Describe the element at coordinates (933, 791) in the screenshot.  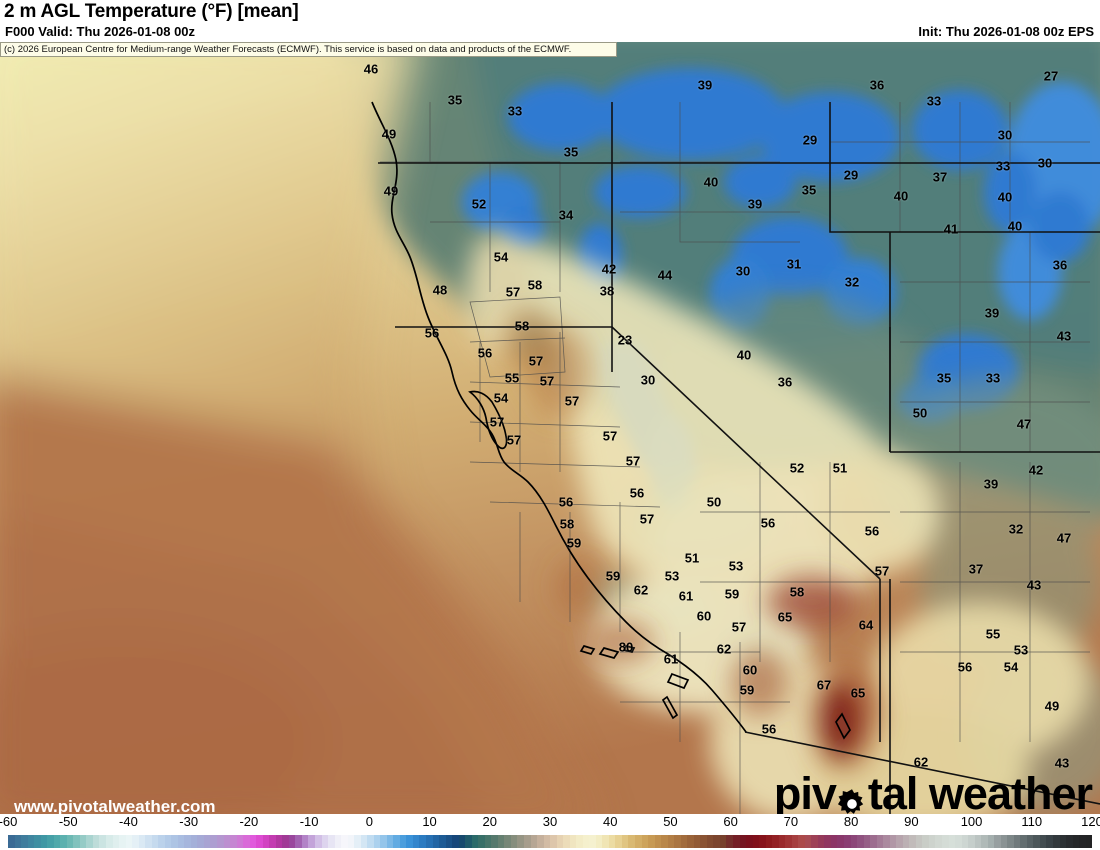
I see `brand-watermark: piv tal weather` at that location.